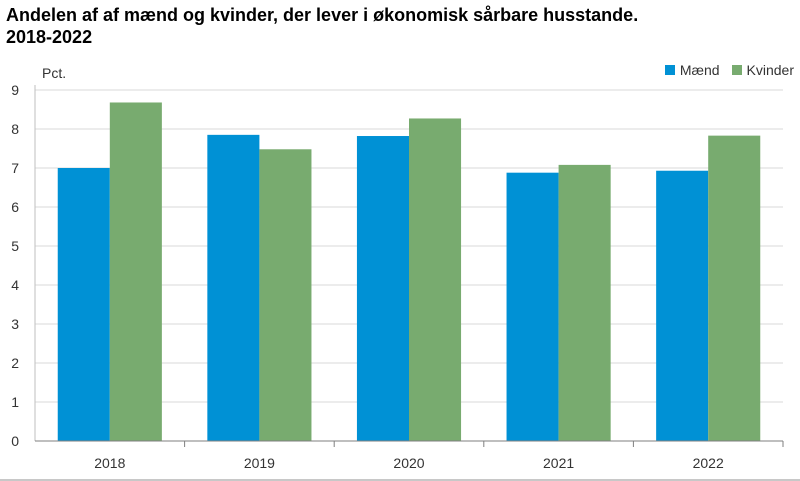 The height and width of the screenshot is (481, 800). Describe the element at coordinates (708, 463) in the screenshot. I see `x-tick-label: 2022` at that location.